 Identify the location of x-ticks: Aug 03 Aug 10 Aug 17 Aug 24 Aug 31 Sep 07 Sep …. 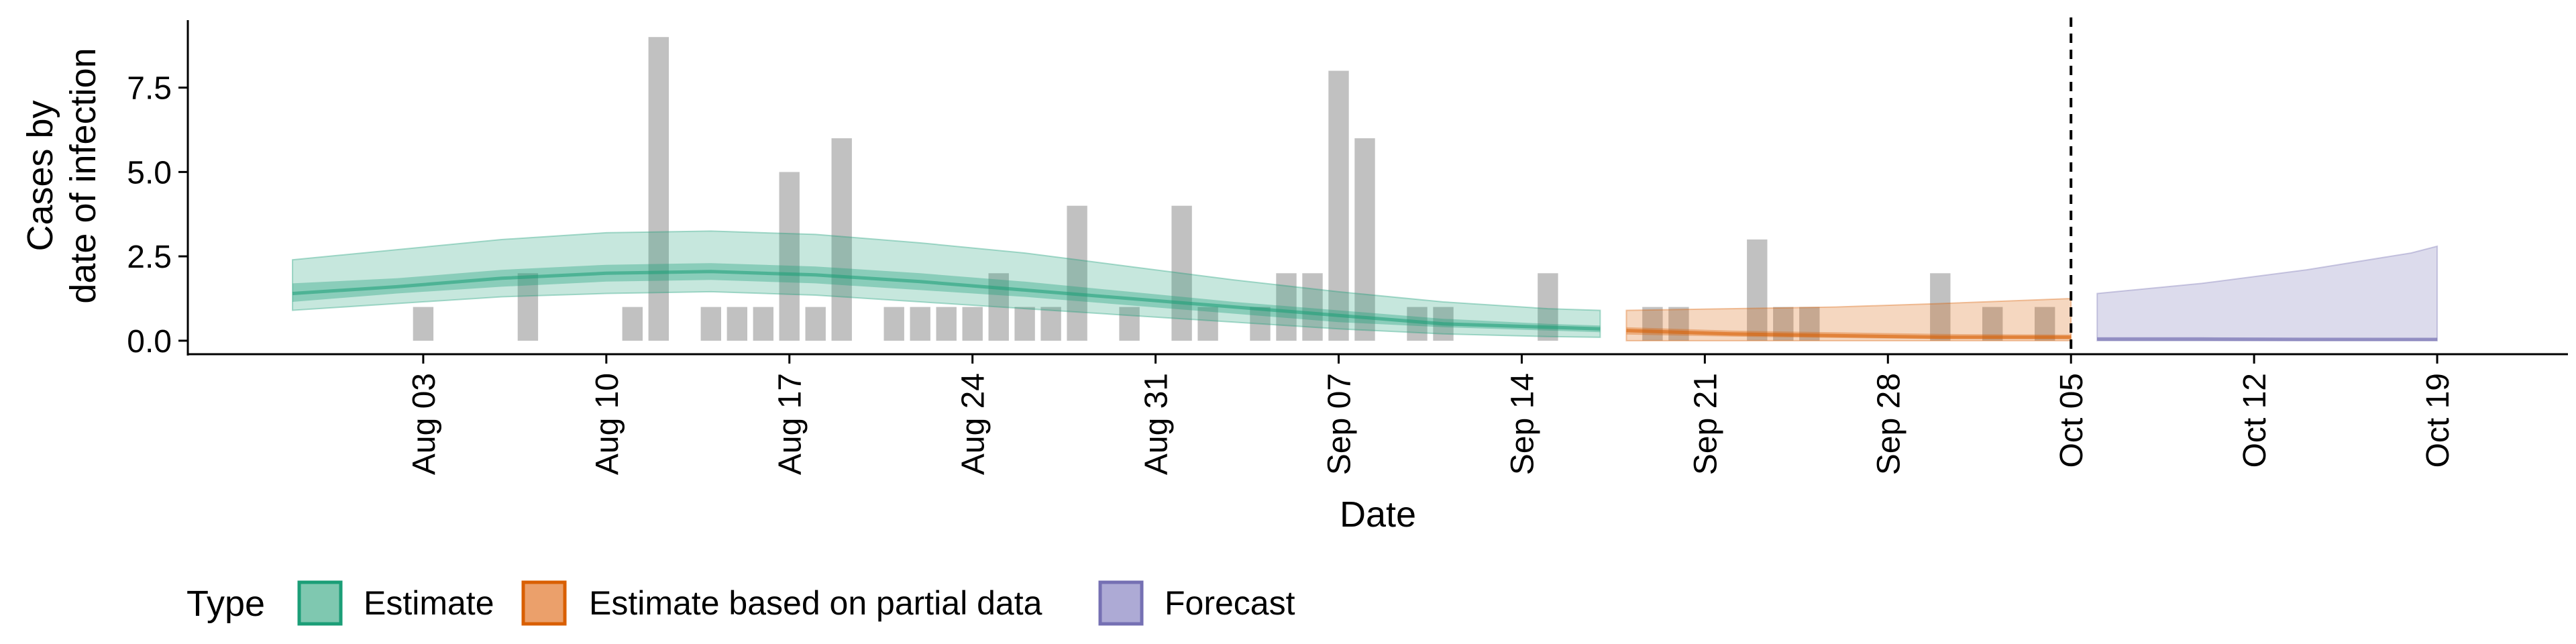
(1431, 414).